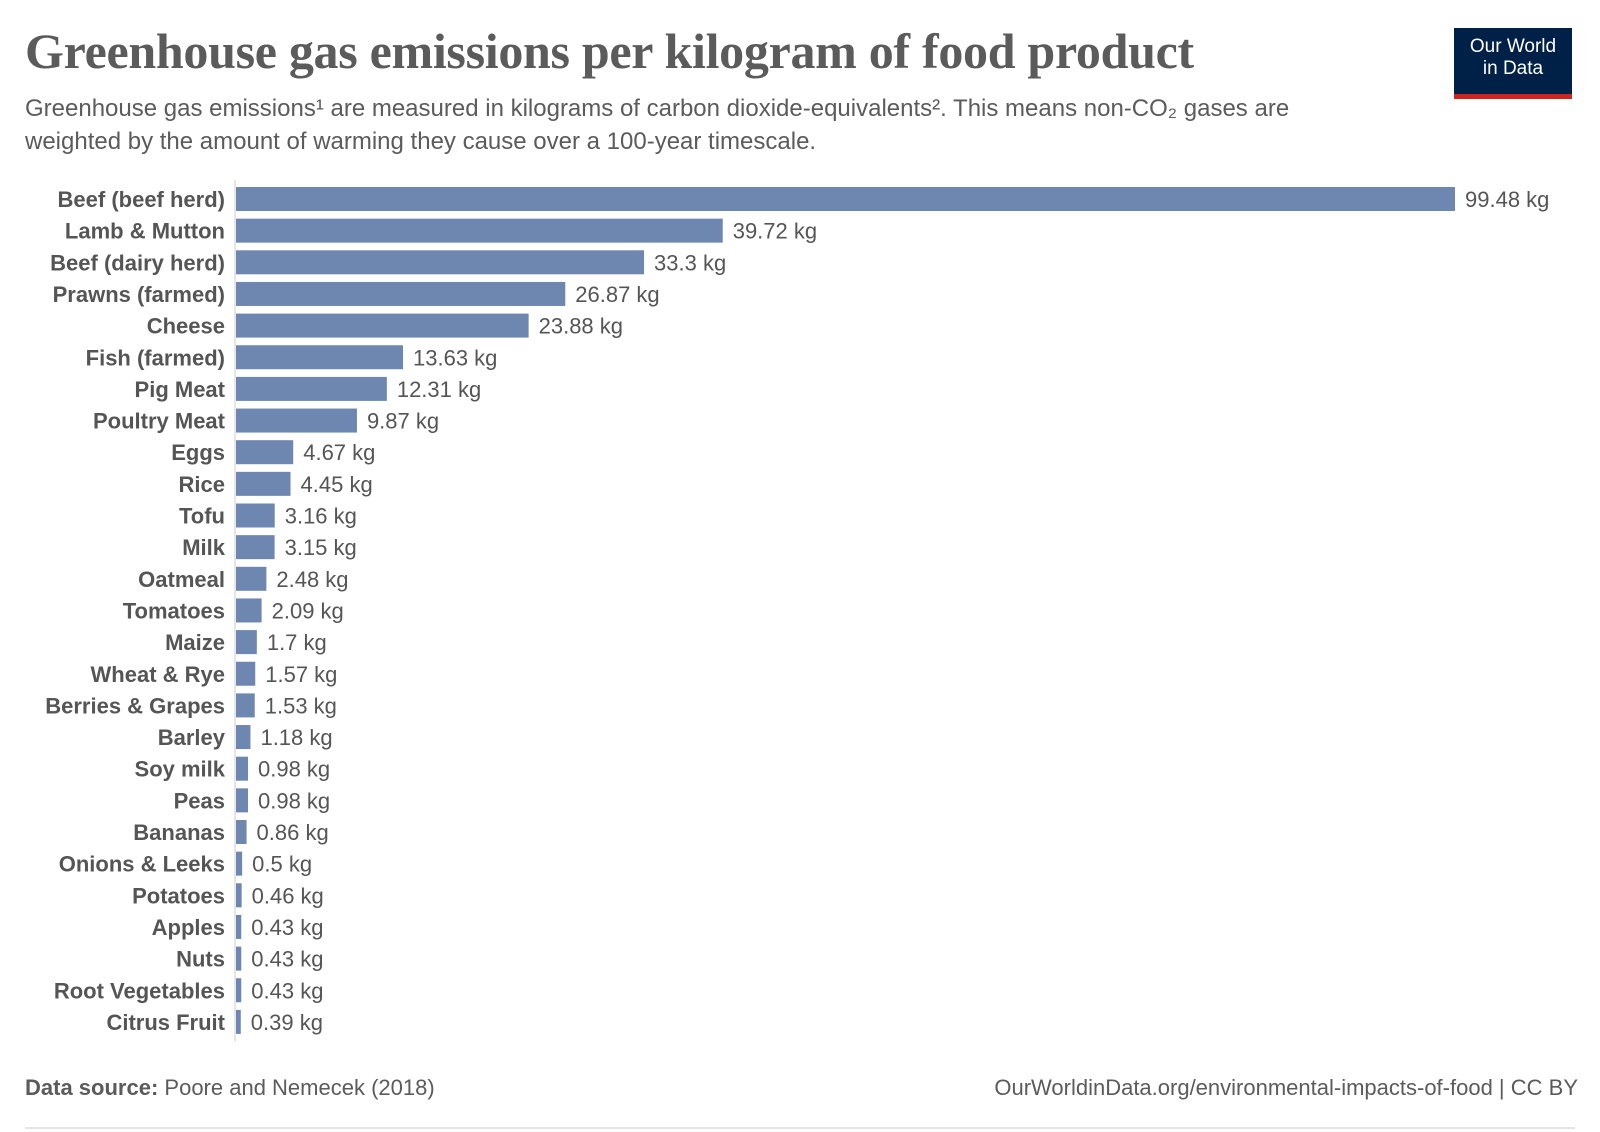 The height and width of the screenshot is (1132, 1600). I want to click on value-label: 3.16 kg, so click(321, 516).